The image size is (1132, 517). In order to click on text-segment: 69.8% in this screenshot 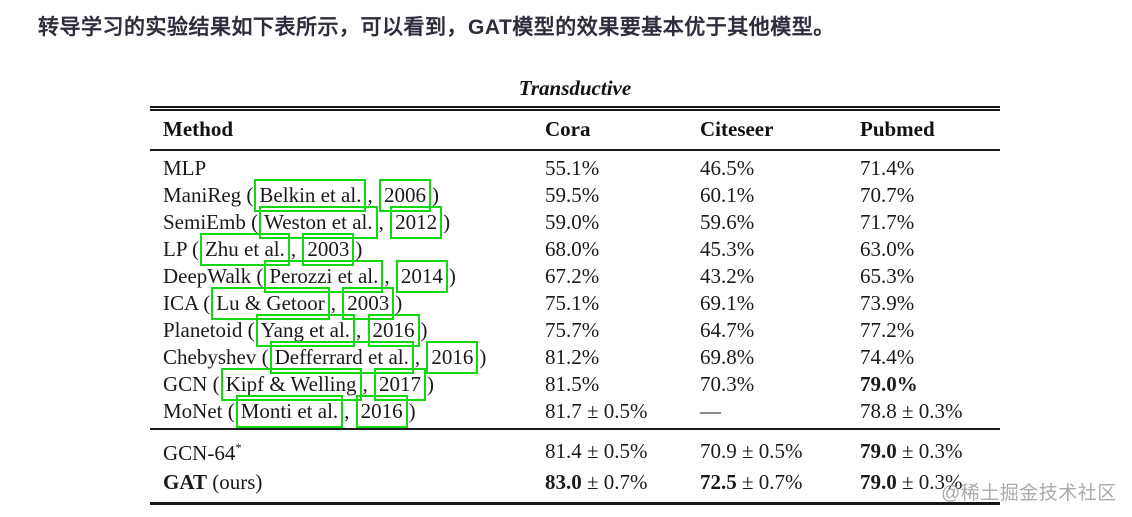, I will do `click(727, 357)`.